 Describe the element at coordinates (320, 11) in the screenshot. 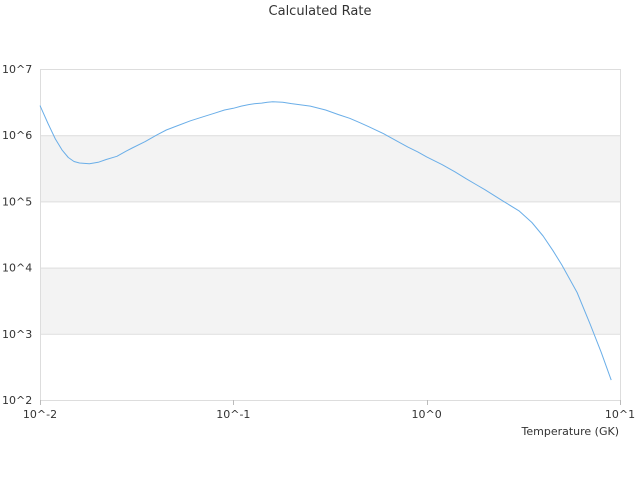

I see `chart-title: Calculated Rate` at that location.